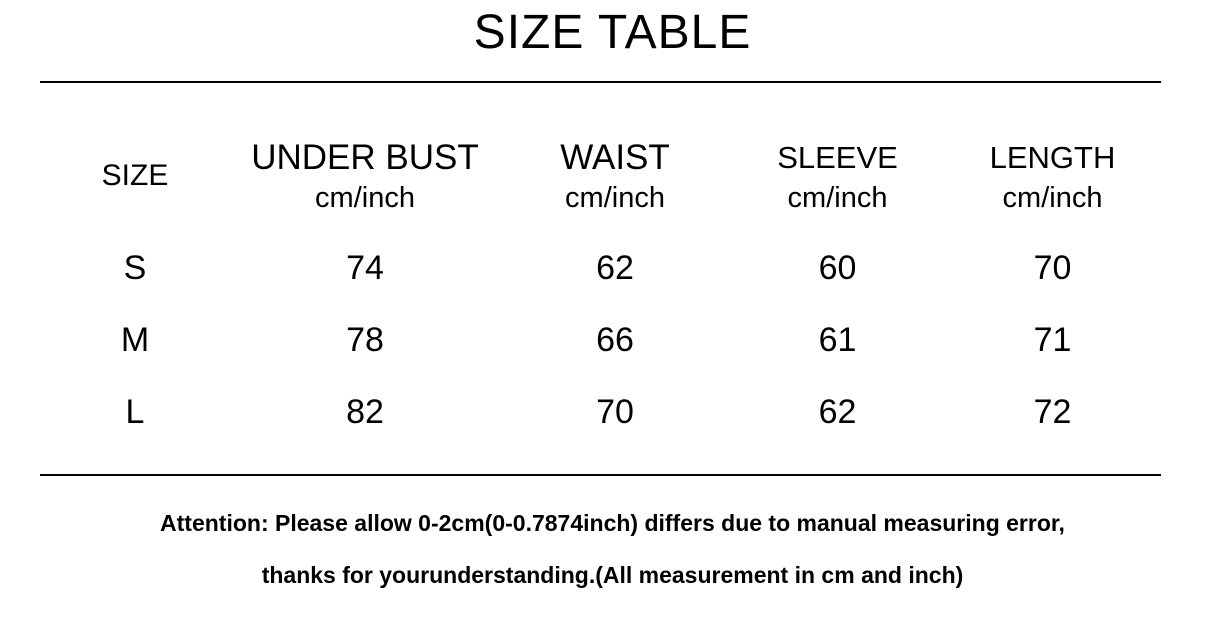  What do you see at coordinates (615, 339) in the screenshot?
I see `waist-value: 66` at bounding box center [615, 339].